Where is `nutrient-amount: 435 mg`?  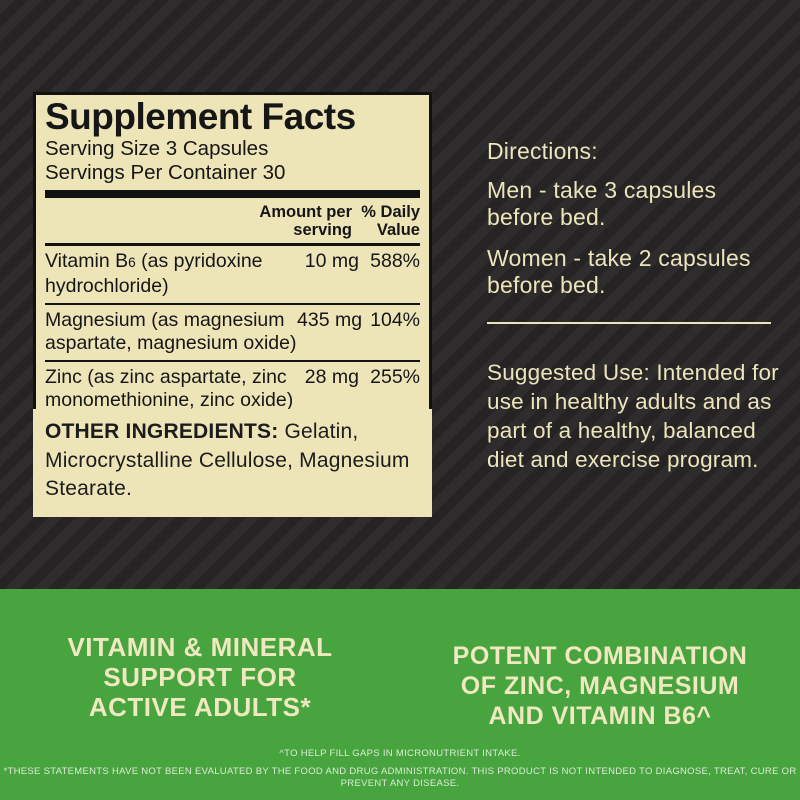
nutrient-amount: 435 mg is located at coordinates (330, 320).